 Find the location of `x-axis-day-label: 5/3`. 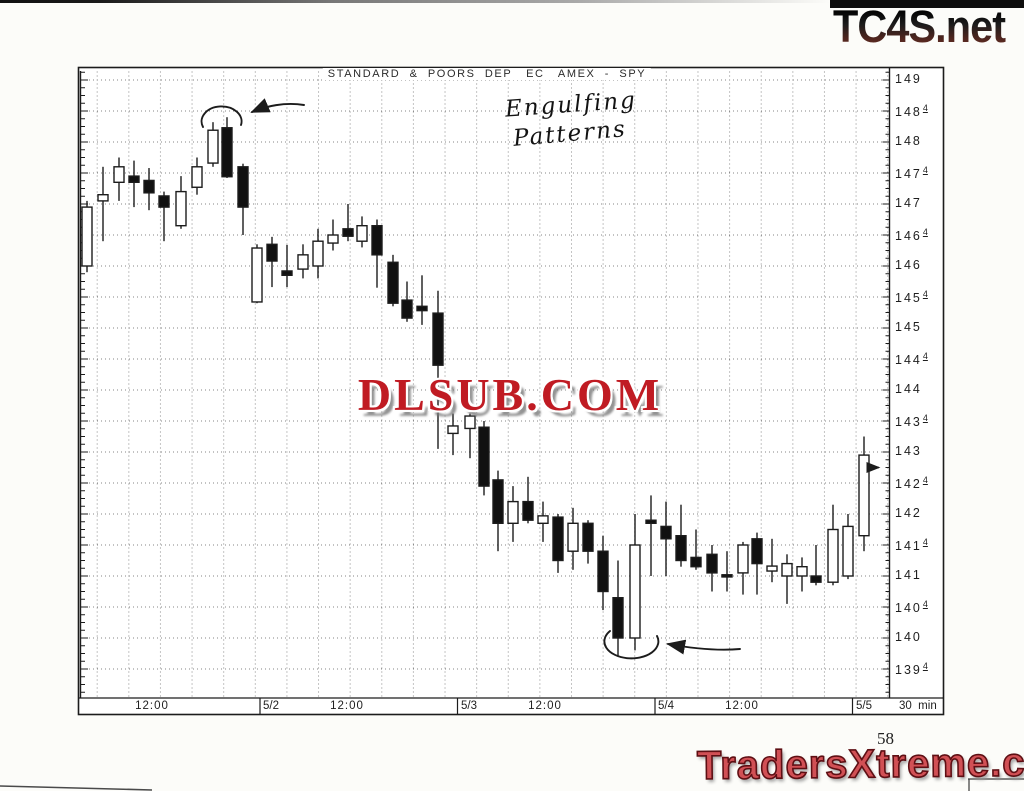

x-axis-day-label: 5/3 is located at coordinates (469, 706).